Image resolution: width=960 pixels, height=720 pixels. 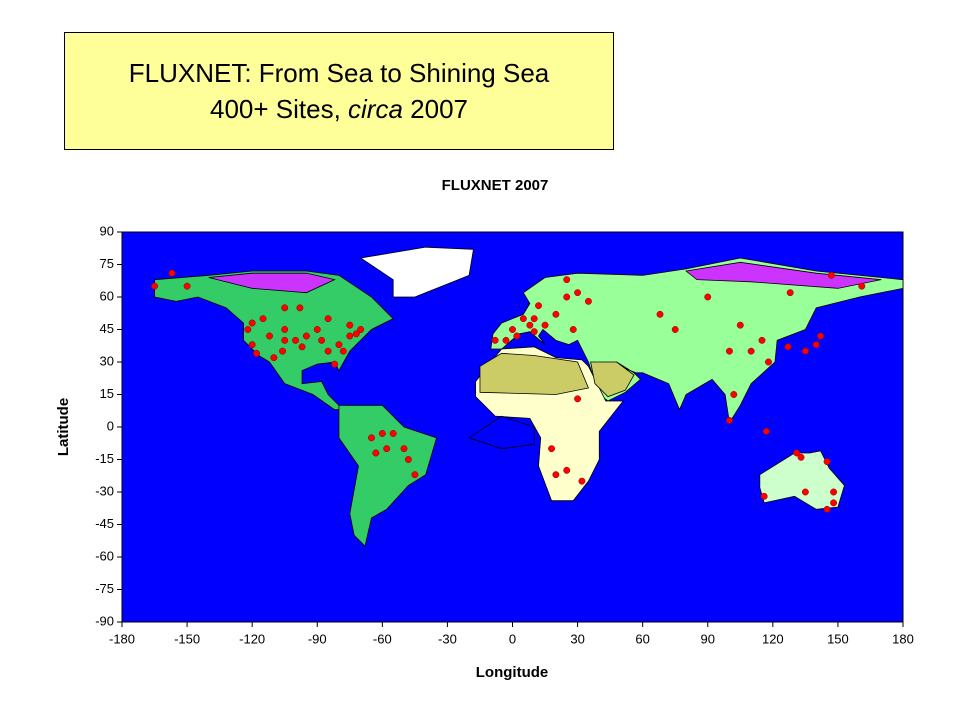 I want to click on subtitle-text: 2007, so click(x=439, y=109).